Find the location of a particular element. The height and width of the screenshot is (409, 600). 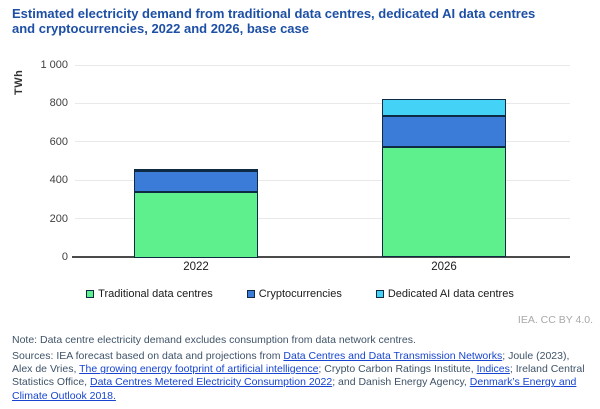

x-tick-label-2026: 2026 is located at coordinates (444, 267).